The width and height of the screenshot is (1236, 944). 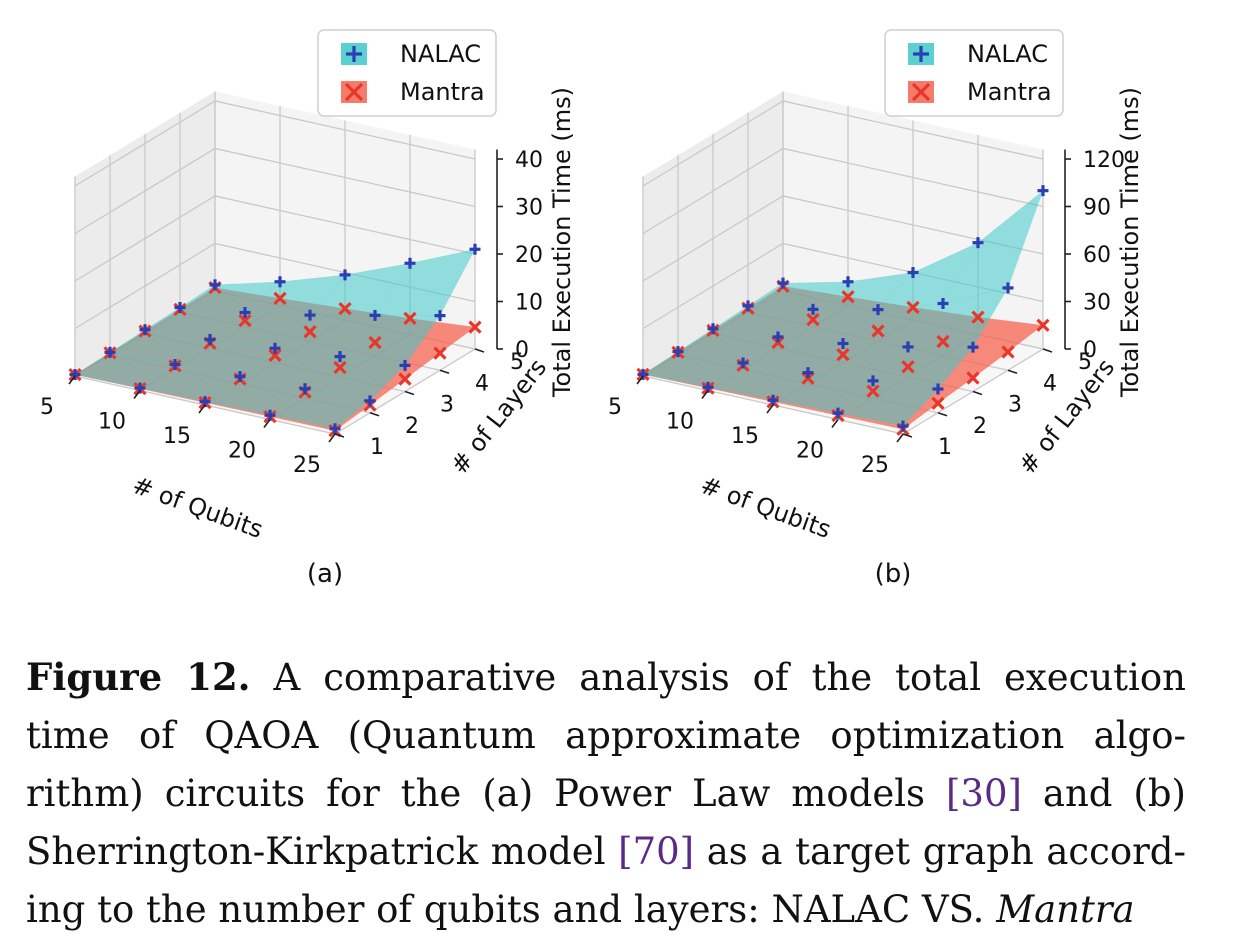 What do you see at coordinates (810, 451) in the screenshot?
I see `x-tick-label: 20` at bounding box center [810, 451].